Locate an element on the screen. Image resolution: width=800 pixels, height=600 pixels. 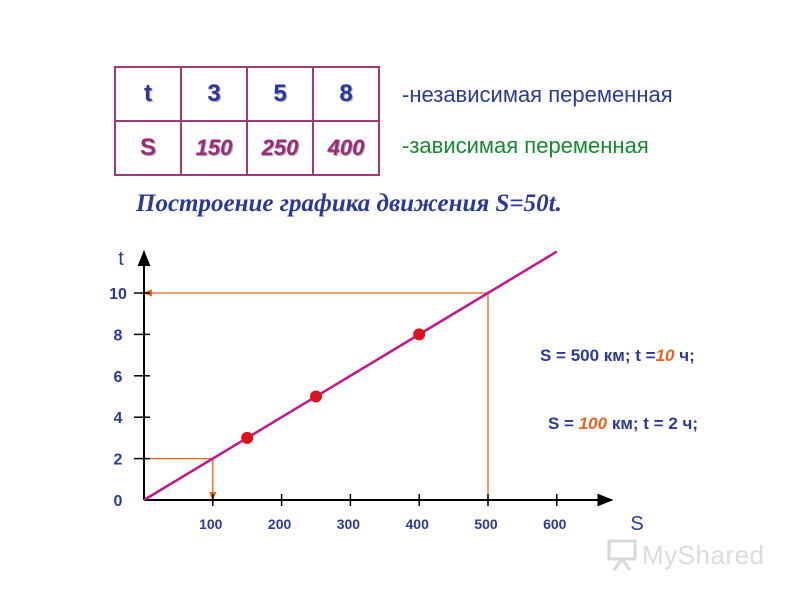
slide-title: Построение графика движения S=50t. is located at coordinates (349, 203).